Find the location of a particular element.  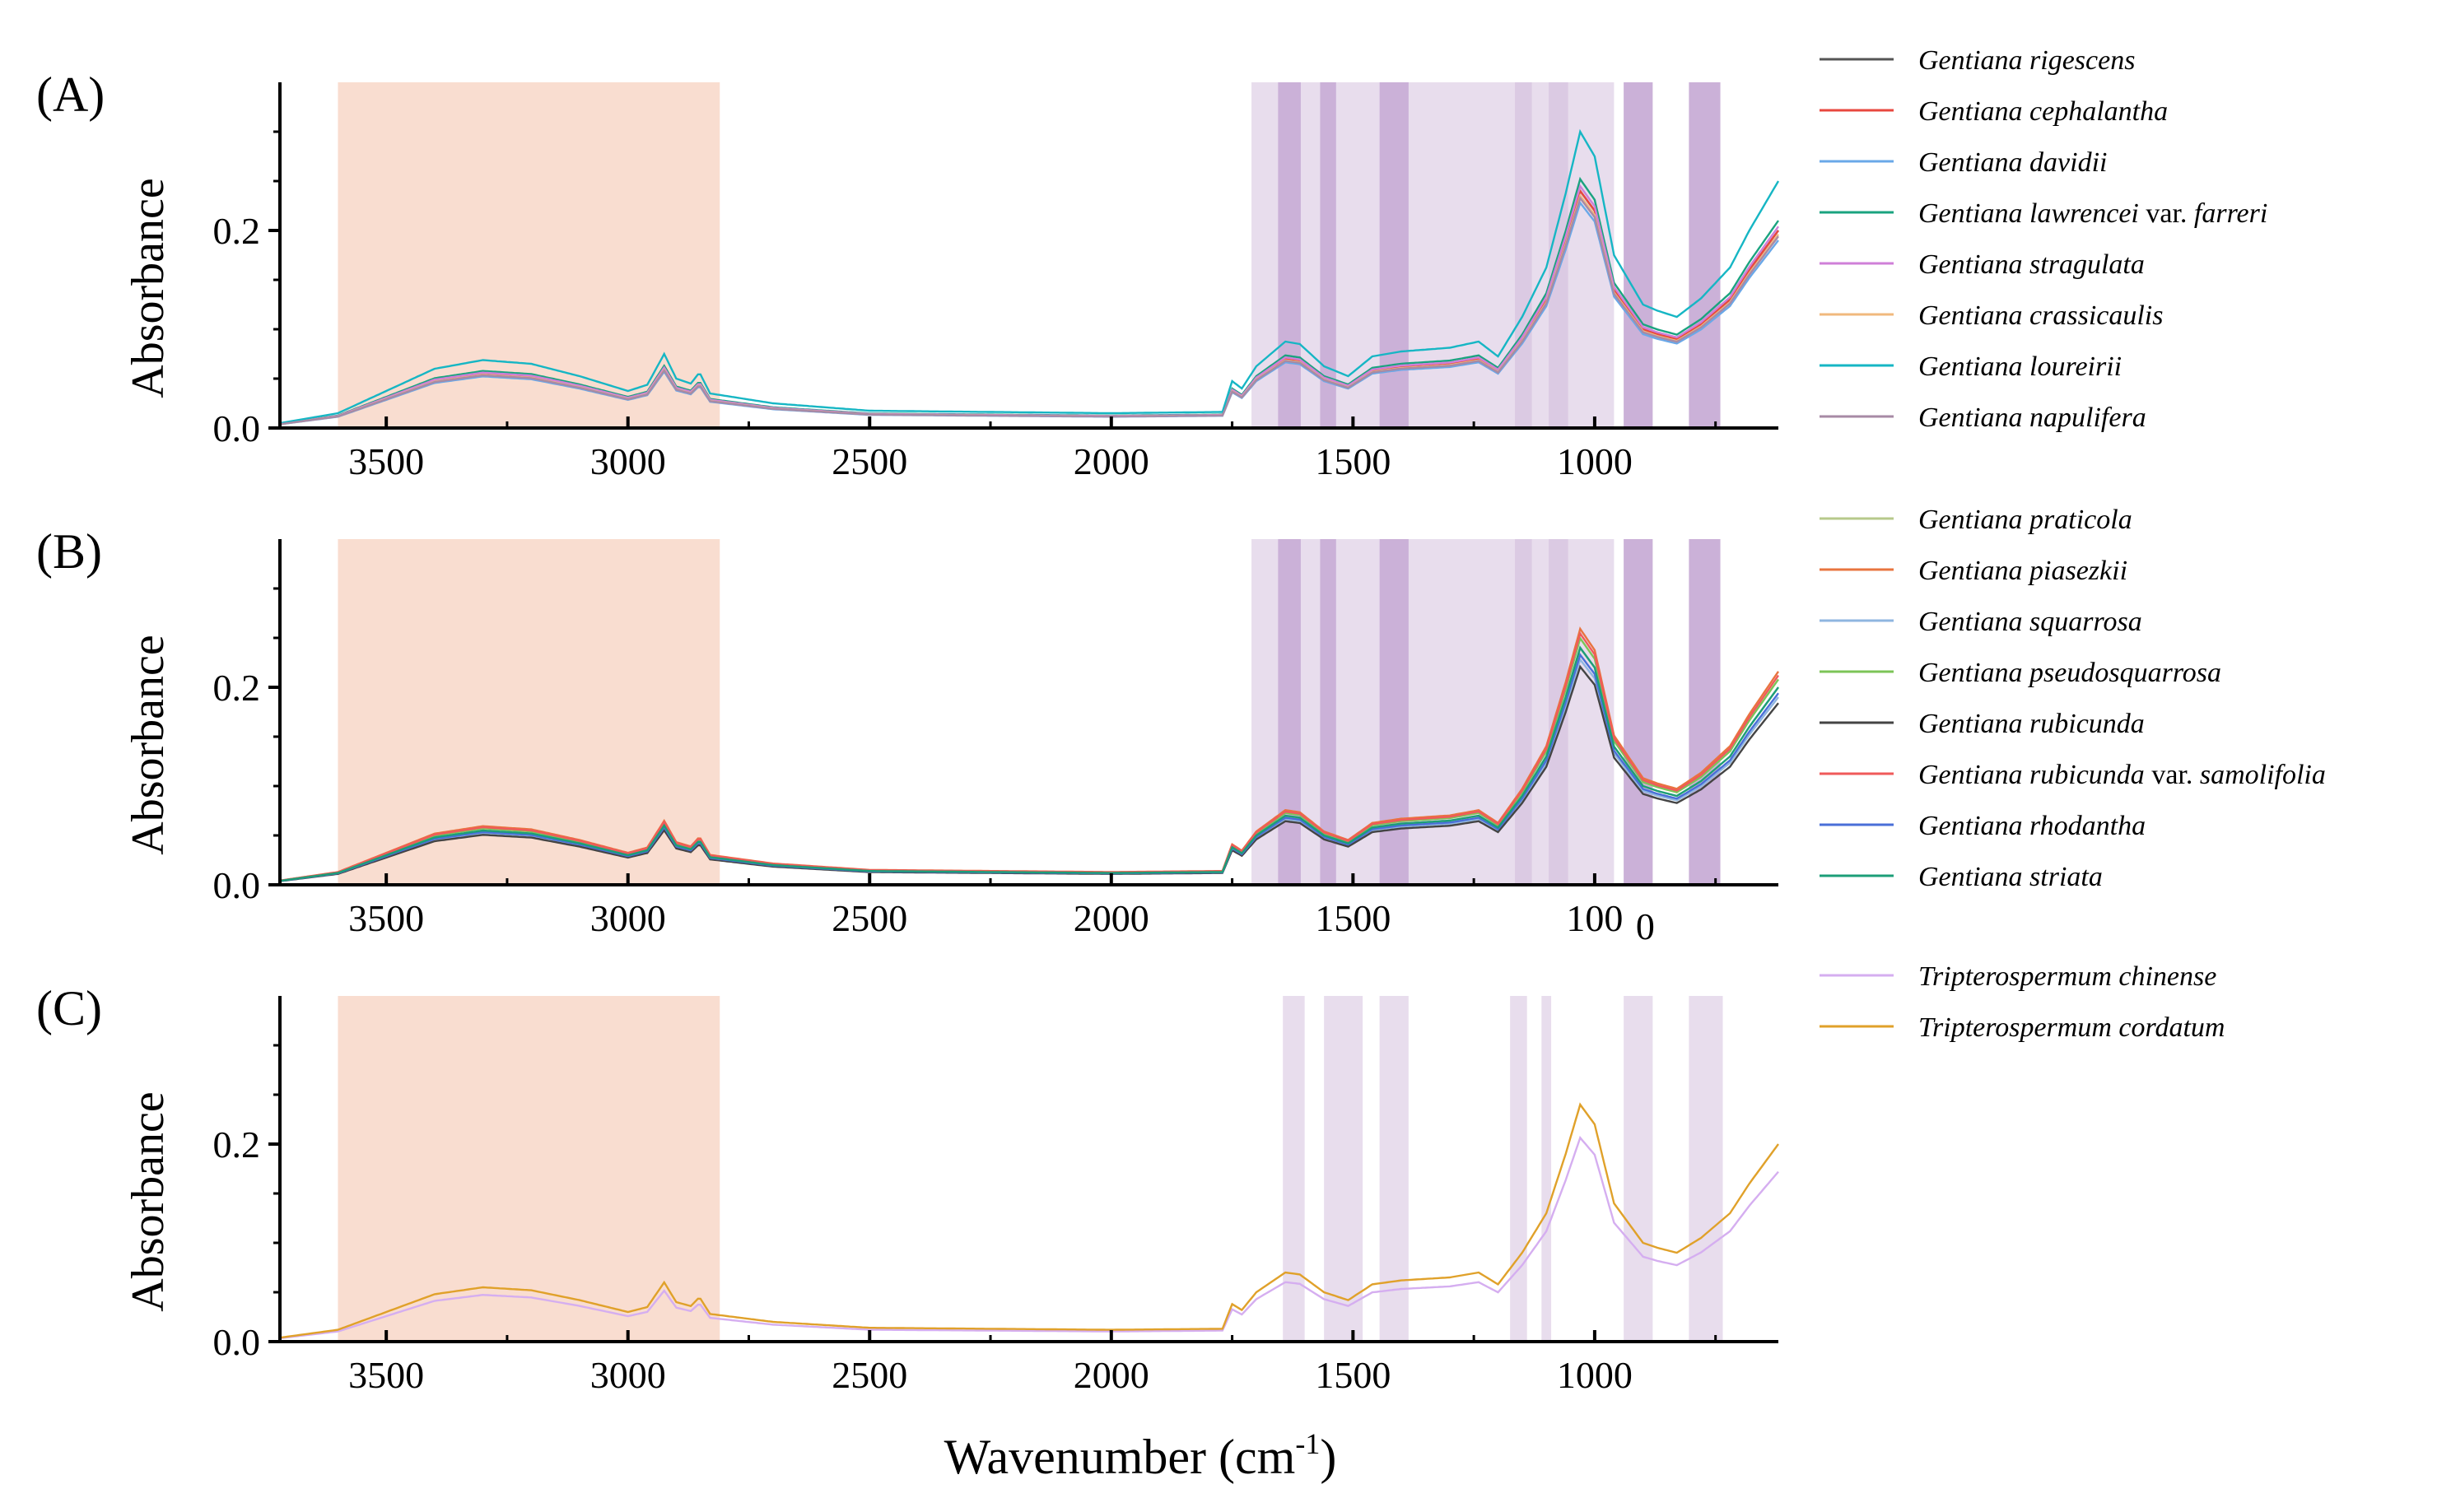

panel-a-x-tick-label-5: 1000 is located at coordinates (1595, 461).